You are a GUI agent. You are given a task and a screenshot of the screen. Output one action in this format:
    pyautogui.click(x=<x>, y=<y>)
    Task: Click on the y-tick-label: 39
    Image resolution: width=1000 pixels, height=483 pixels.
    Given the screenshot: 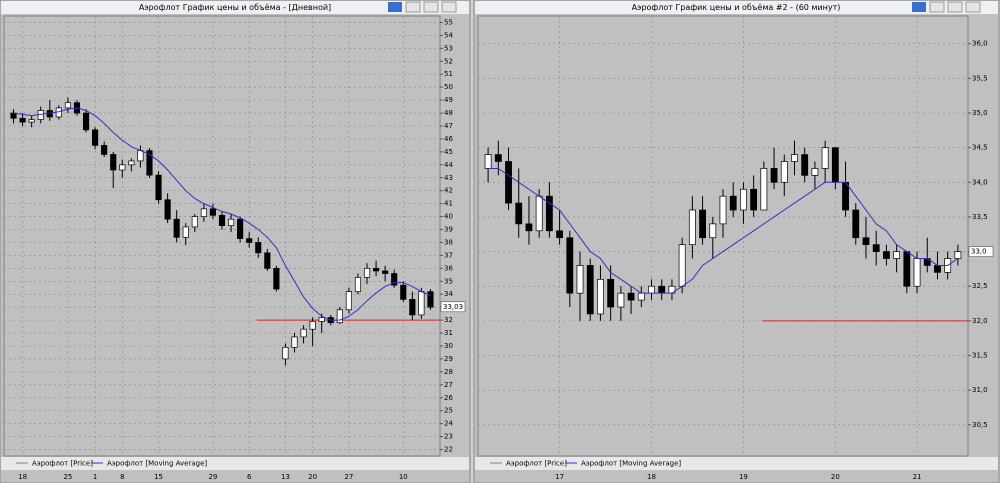 What is the action you would take?
    pyautogui.click(x=448, y=230)
    